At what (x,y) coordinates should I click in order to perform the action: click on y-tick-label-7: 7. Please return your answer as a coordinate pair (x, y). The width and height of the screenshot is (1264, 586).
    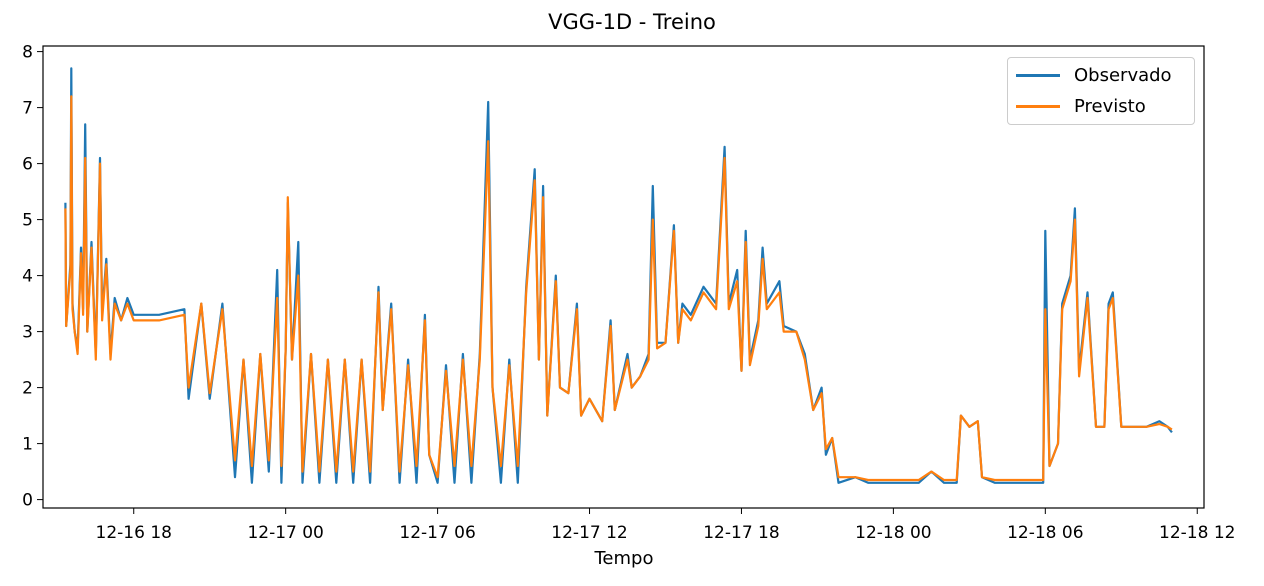
    Looking at the image, I should click on (27, 109).